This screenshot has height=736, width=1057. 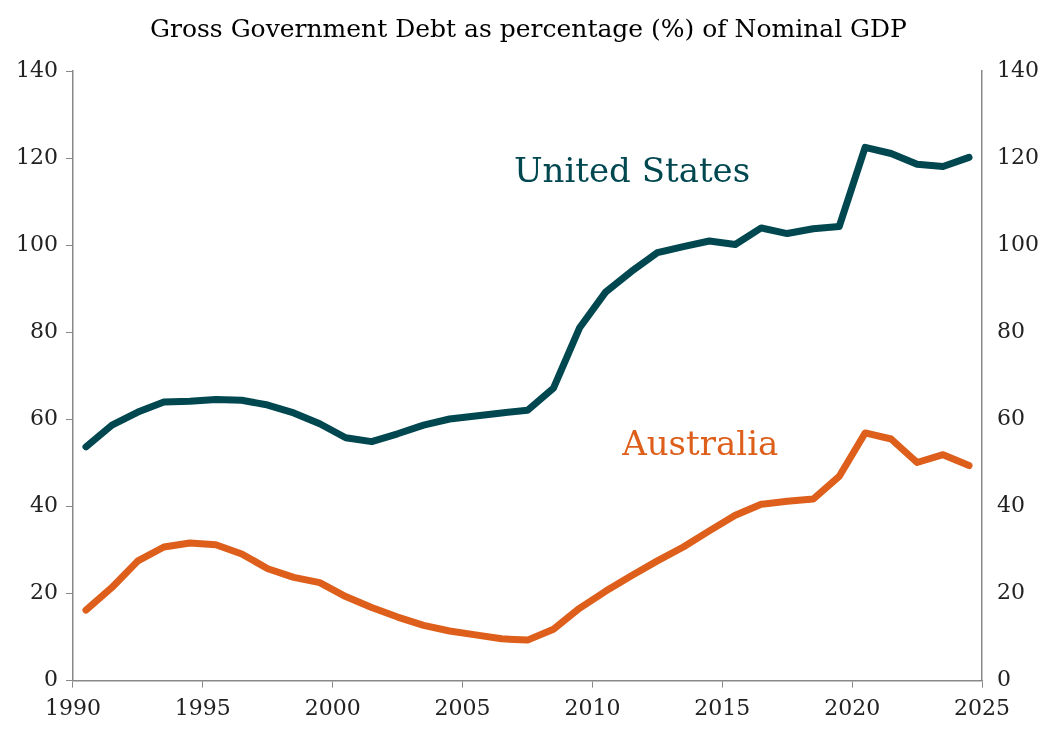 What do you see at coordinates (1004, 679) in the screenshot?
I see `y-tick-label: 0` at bounding box center [1004, 679].